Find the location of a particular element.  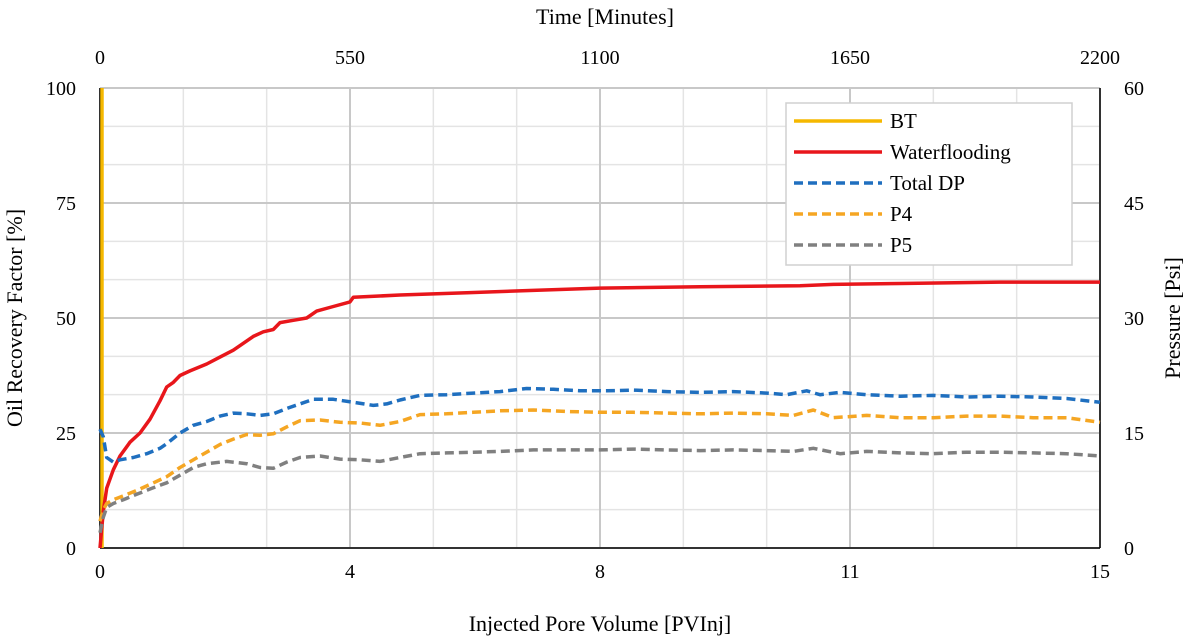

y-right-tick-label: 0 is located at coordinates (1129, 549).